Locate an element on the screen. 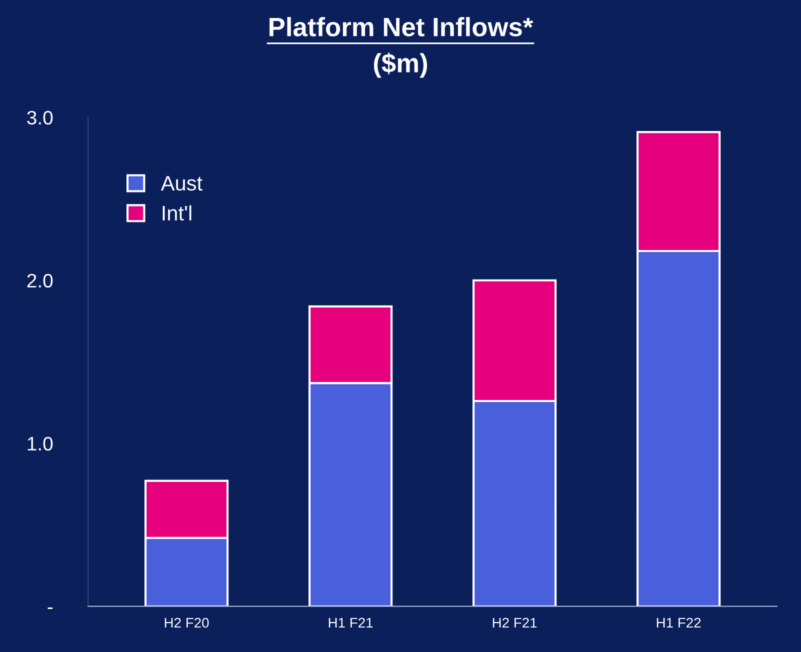  legend-label: Aust is located at coordinates (181, 183).